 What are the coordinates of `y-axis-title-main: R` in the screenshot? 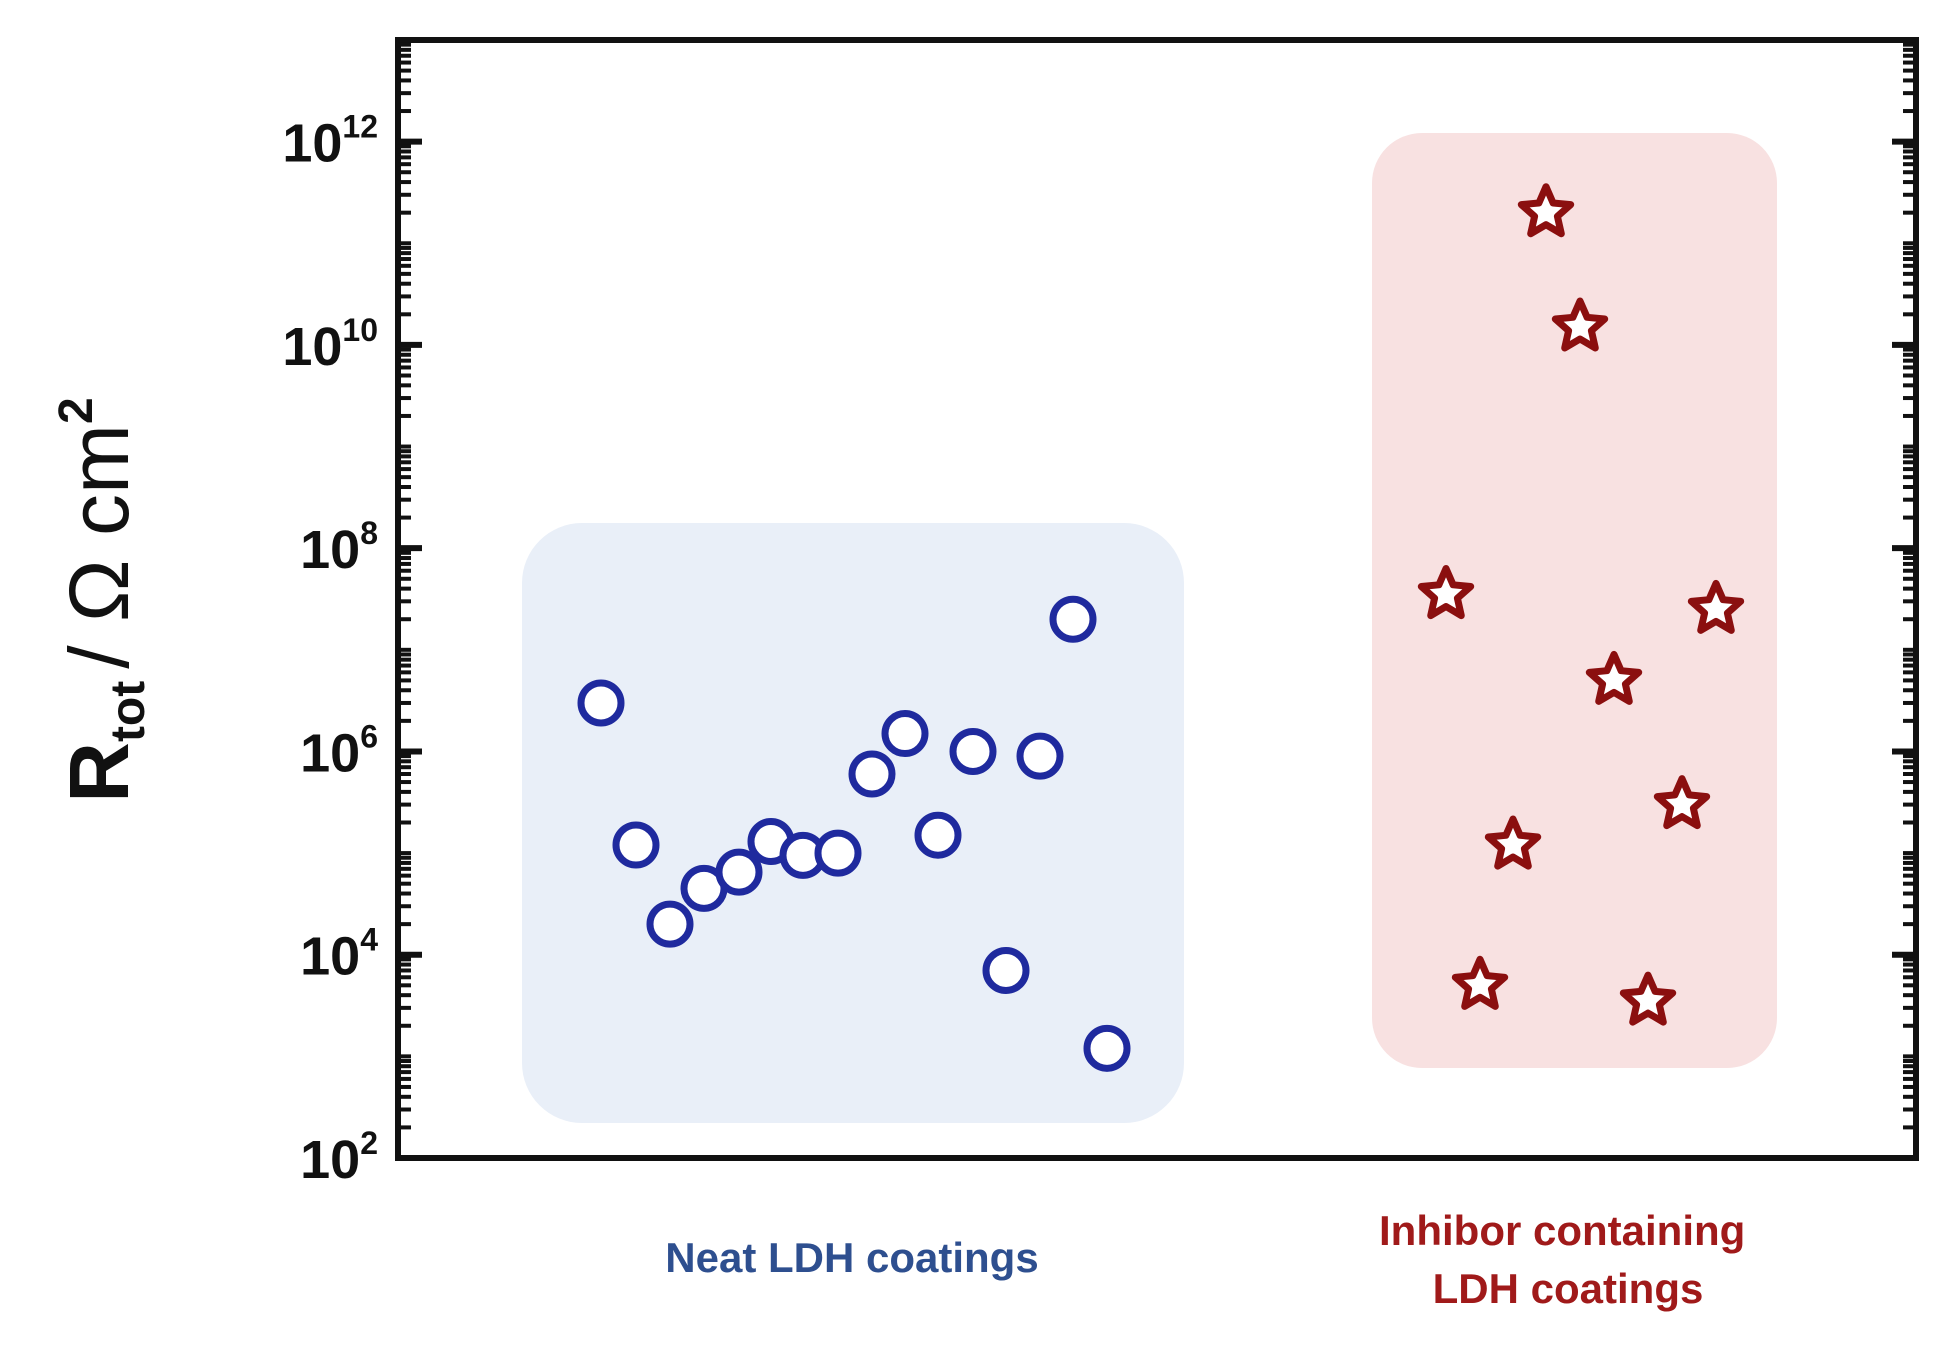 It's located at (99, 772).